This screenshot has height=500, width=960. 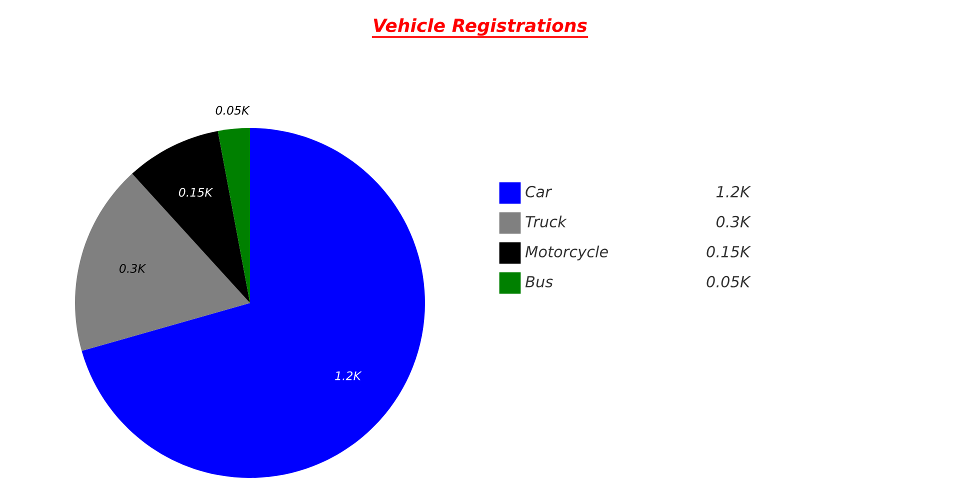 What do you see at coordinates (539, 192) in the screenshot?
I see `legend-label: Car` at bounding box center [539, 192].